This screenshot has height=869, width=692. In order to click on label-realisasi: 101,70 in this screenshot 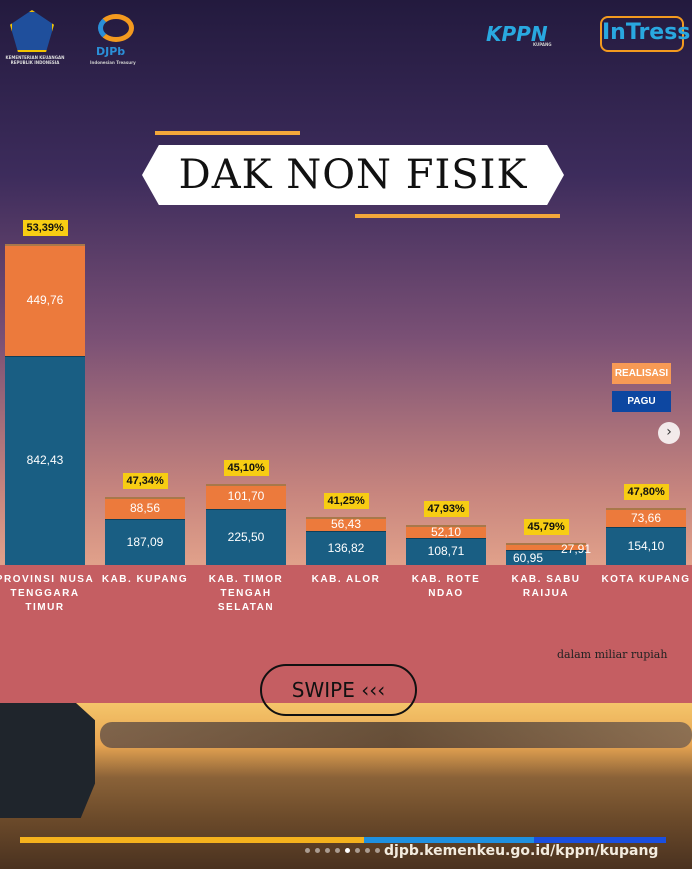, I will do `click(246, 496)`.